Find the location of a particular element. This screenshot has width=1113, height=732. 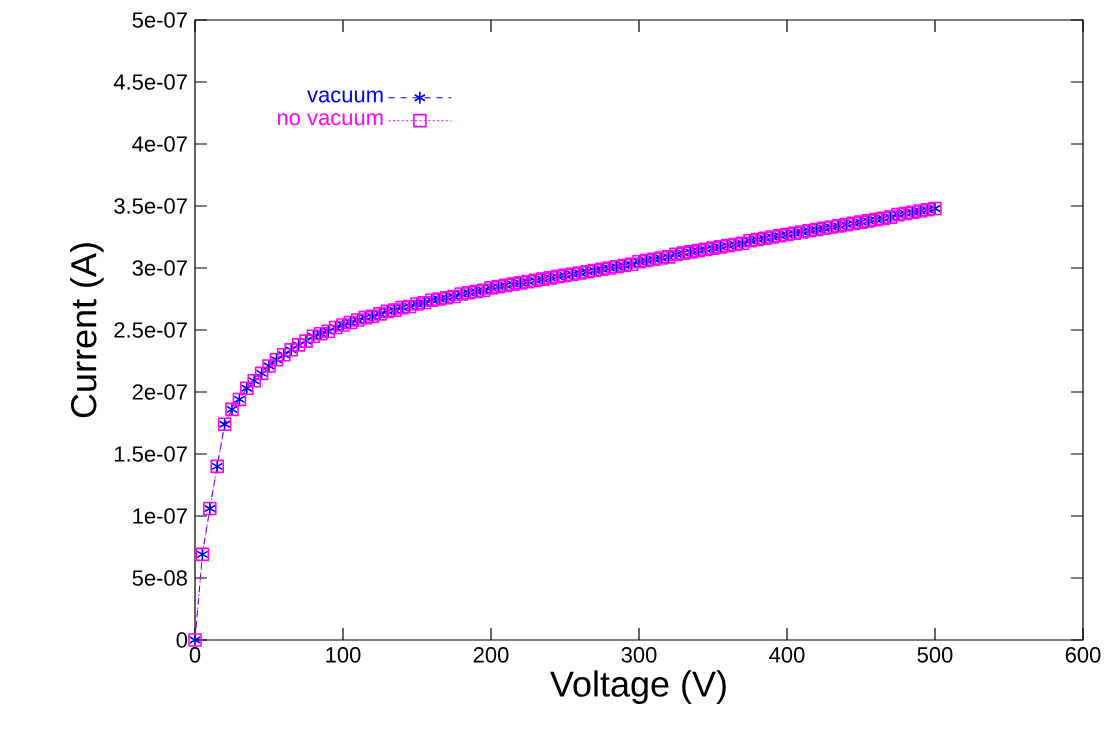

x-tick-label: 500 is located at coordinates (935, 655).